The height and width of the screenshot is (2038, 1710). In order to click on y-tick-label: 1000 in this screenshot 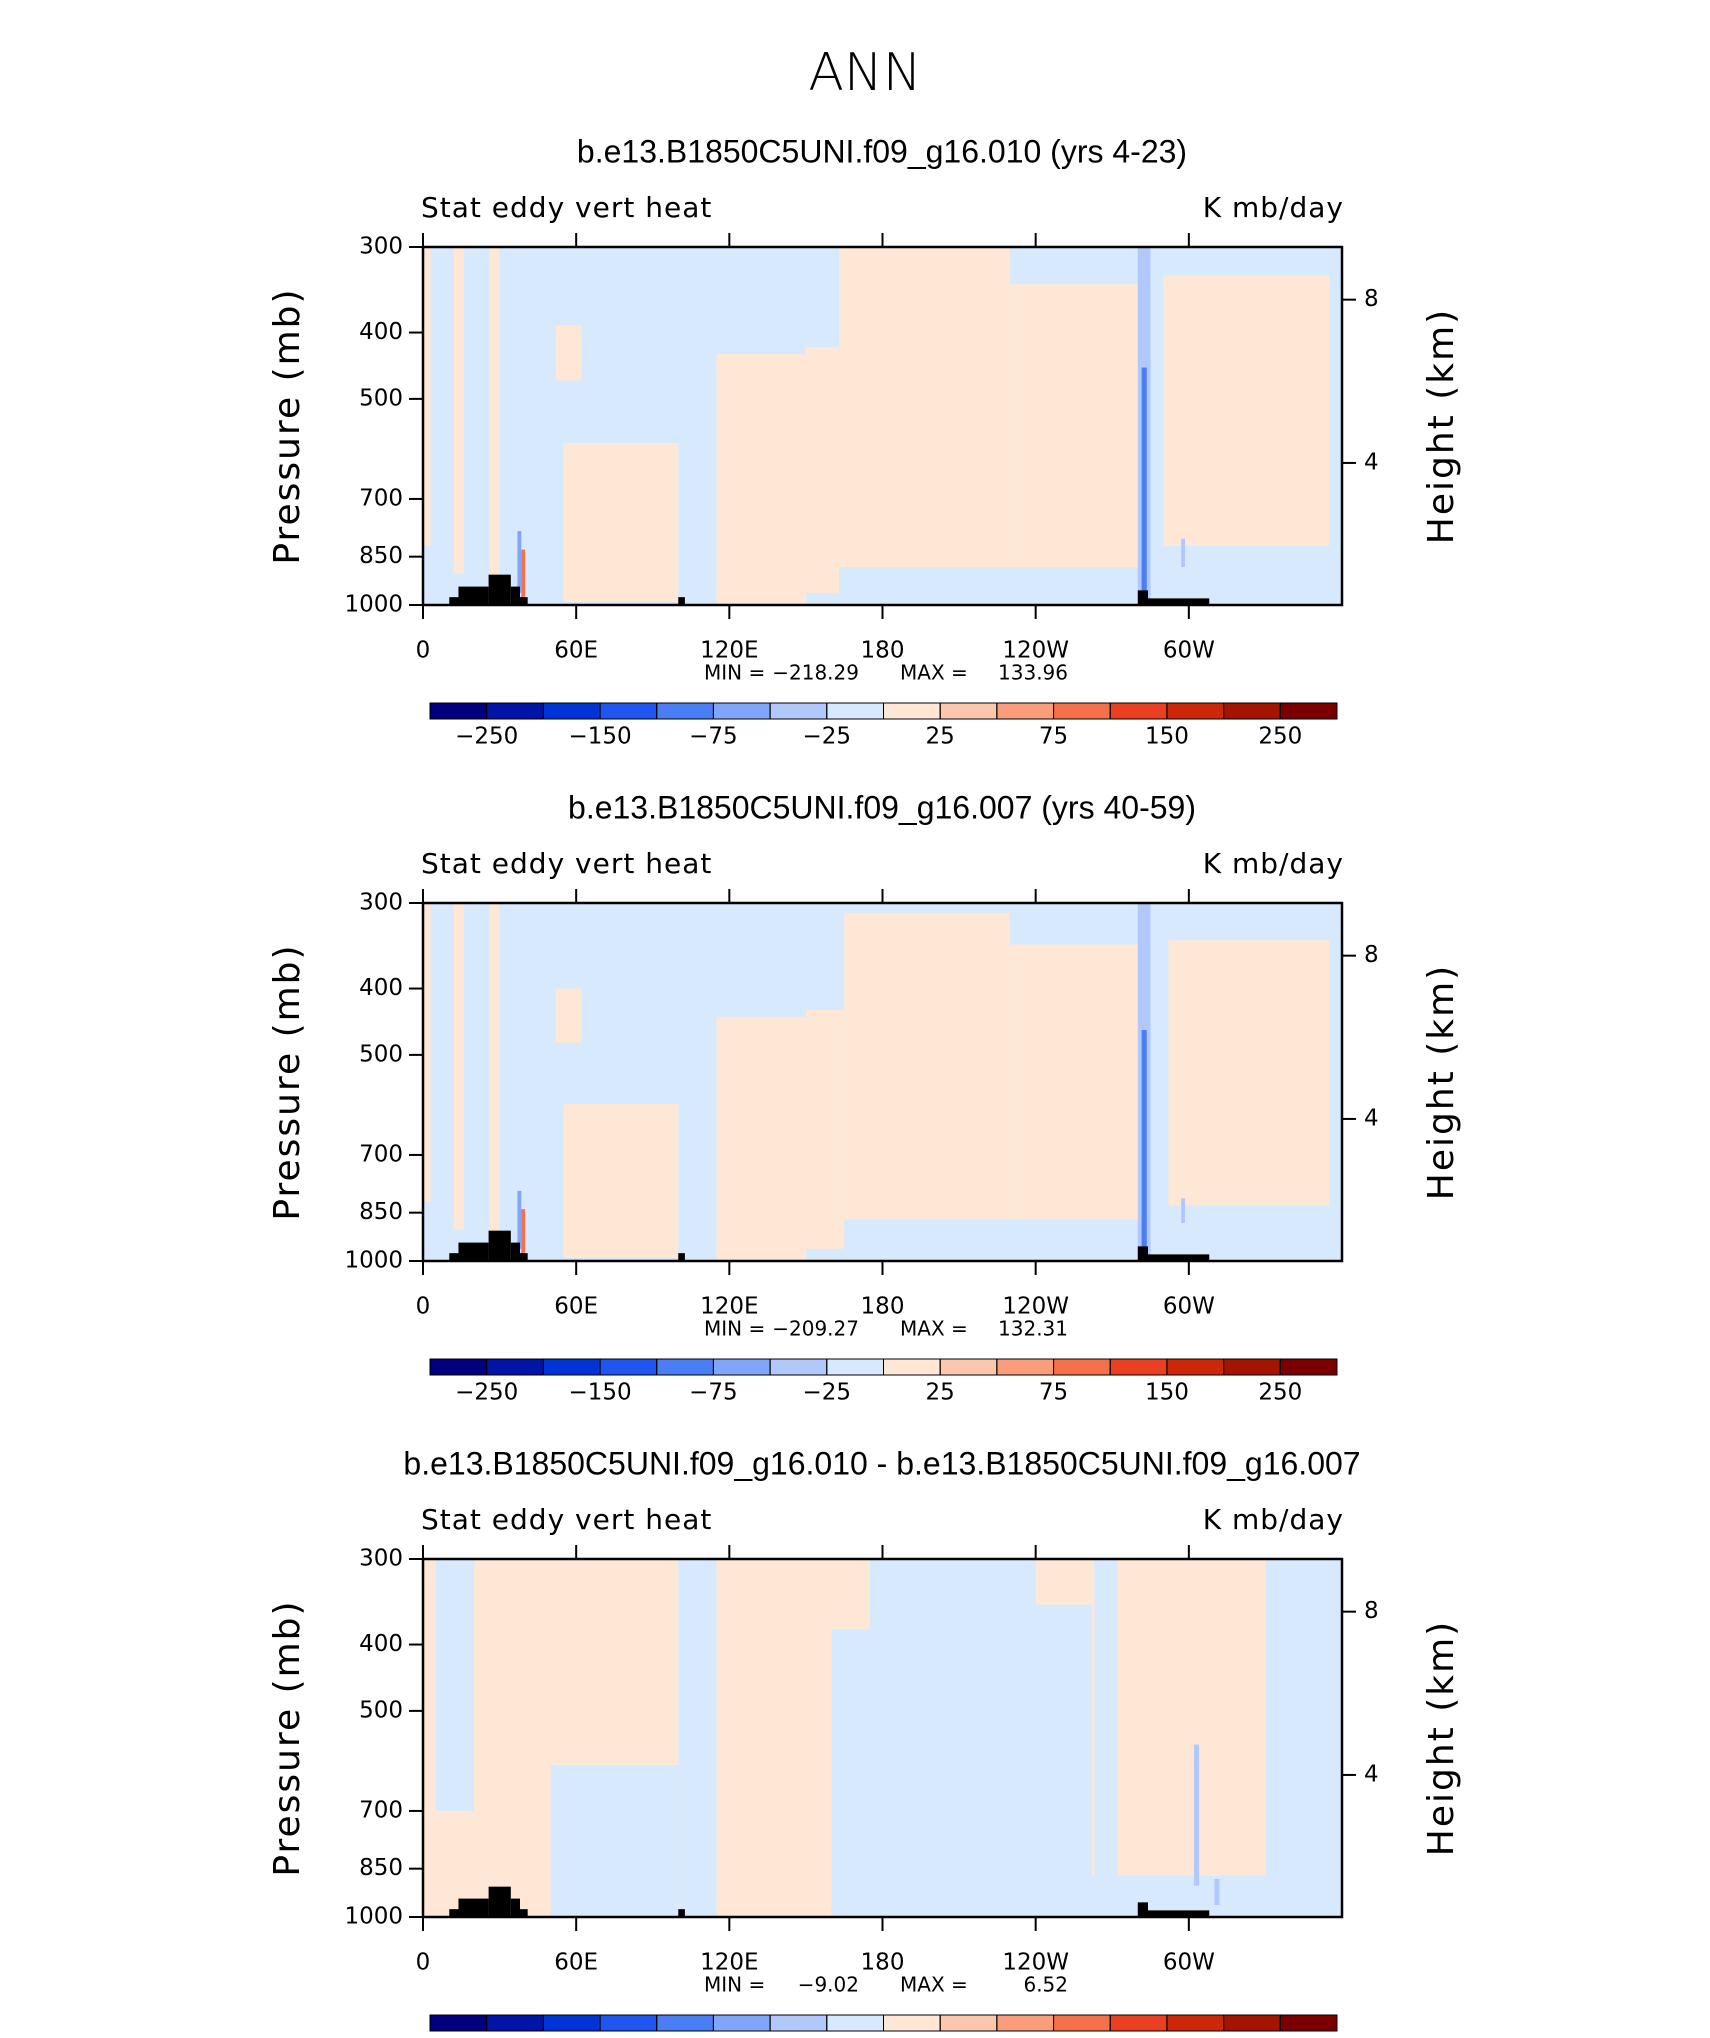, I will do `click(373, 605)`.